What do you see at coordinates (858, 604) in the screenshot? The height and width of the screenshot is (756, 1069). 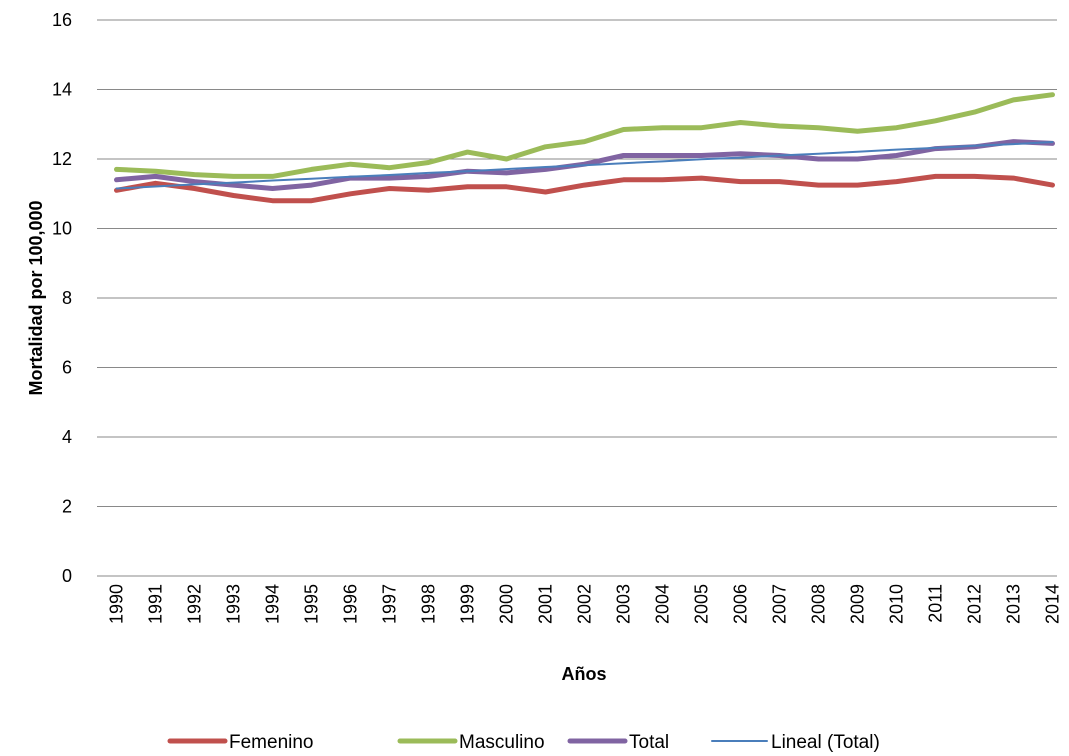 I see `x-tick-label: 2009` at bounding box center [858, 604].